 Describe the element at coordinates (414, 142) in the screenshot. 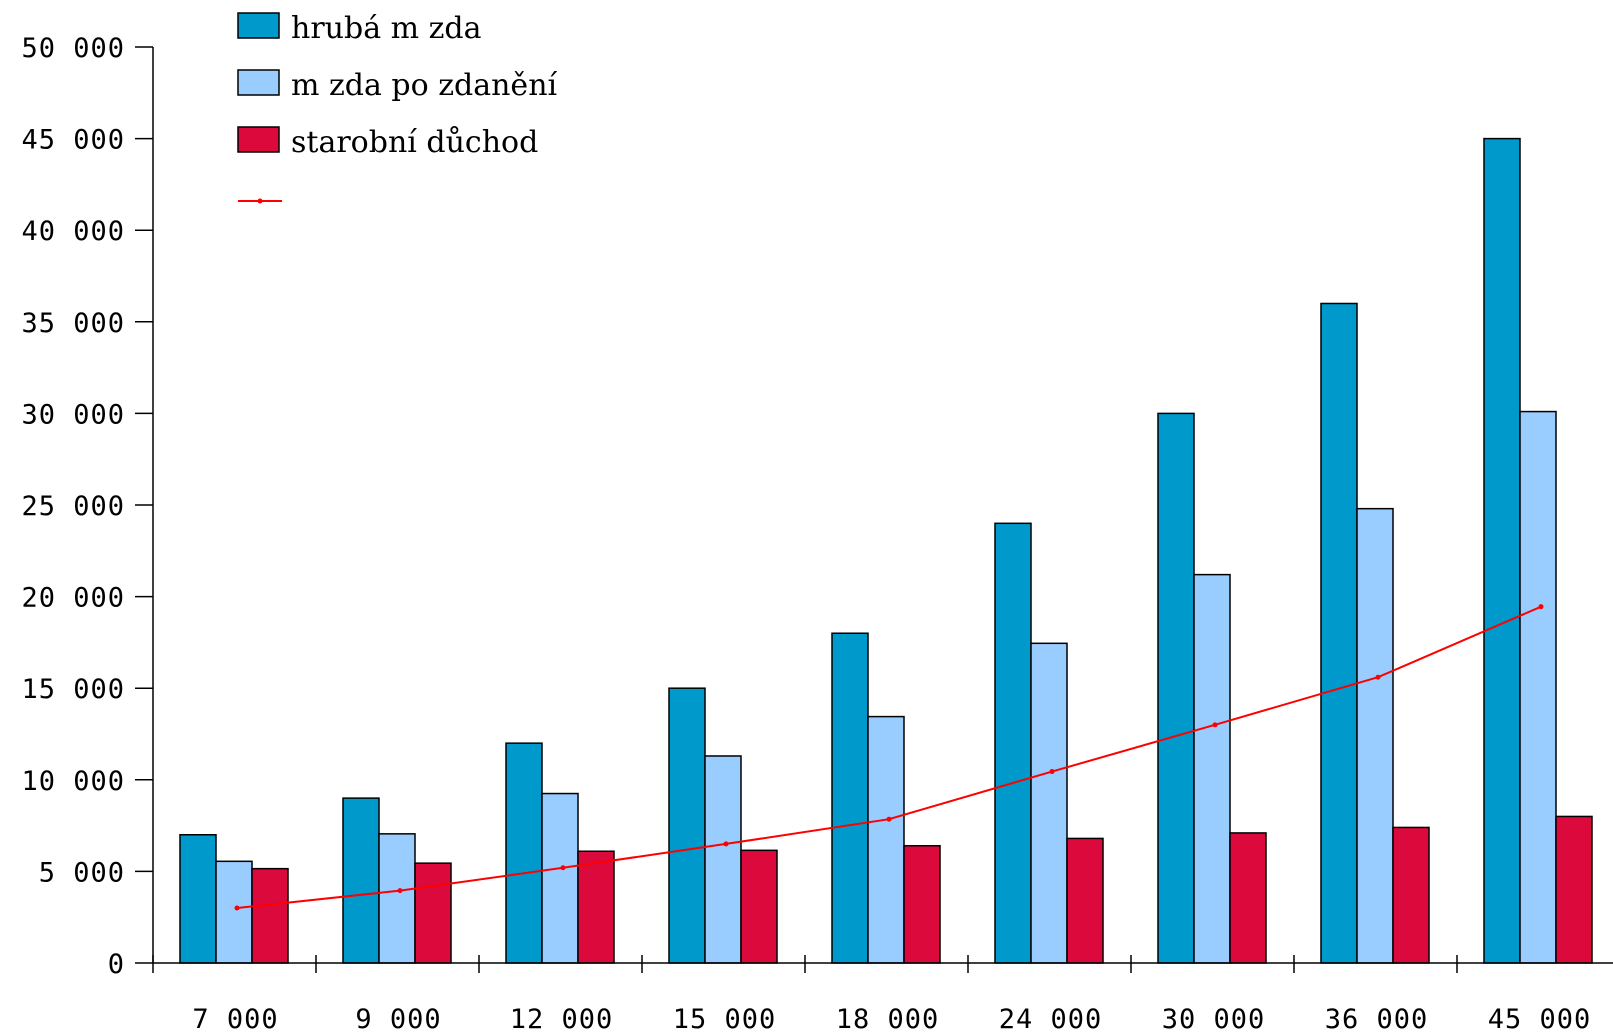

I see `legend-label: starobní důchod` at that location.